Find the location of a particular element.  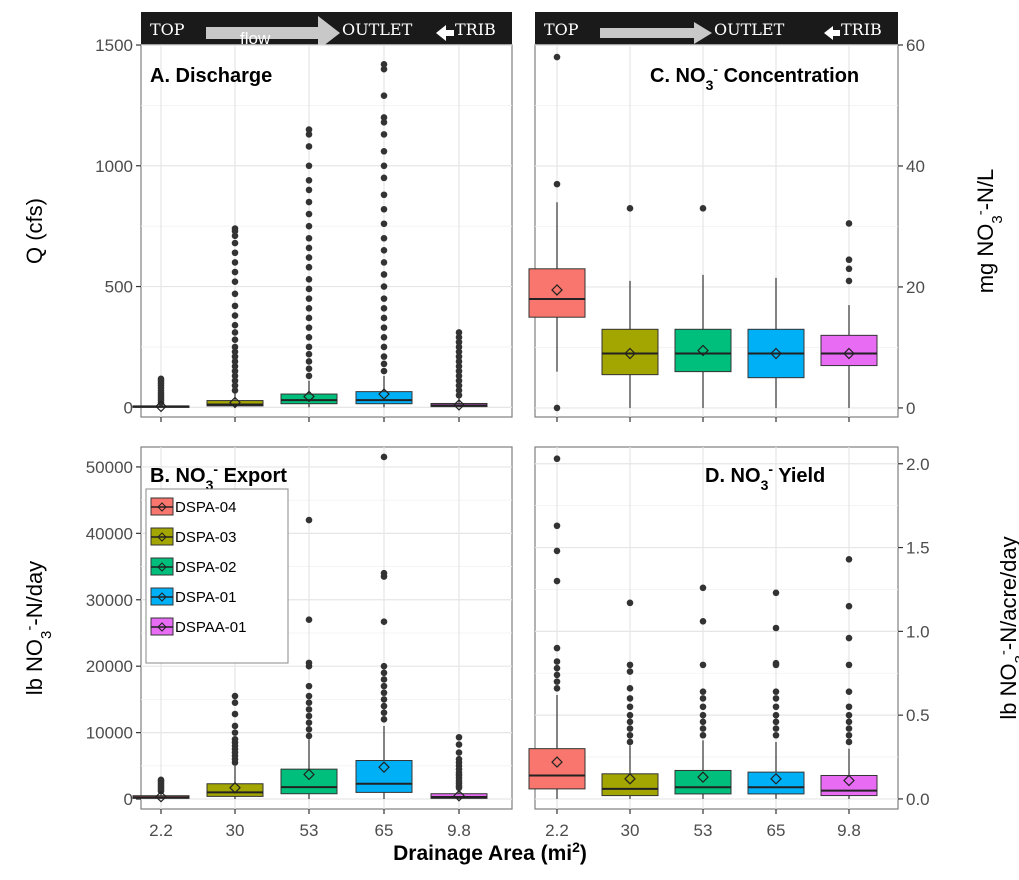

banner-outlet-label-right: OUTLET is located at coordinates (749, 29).